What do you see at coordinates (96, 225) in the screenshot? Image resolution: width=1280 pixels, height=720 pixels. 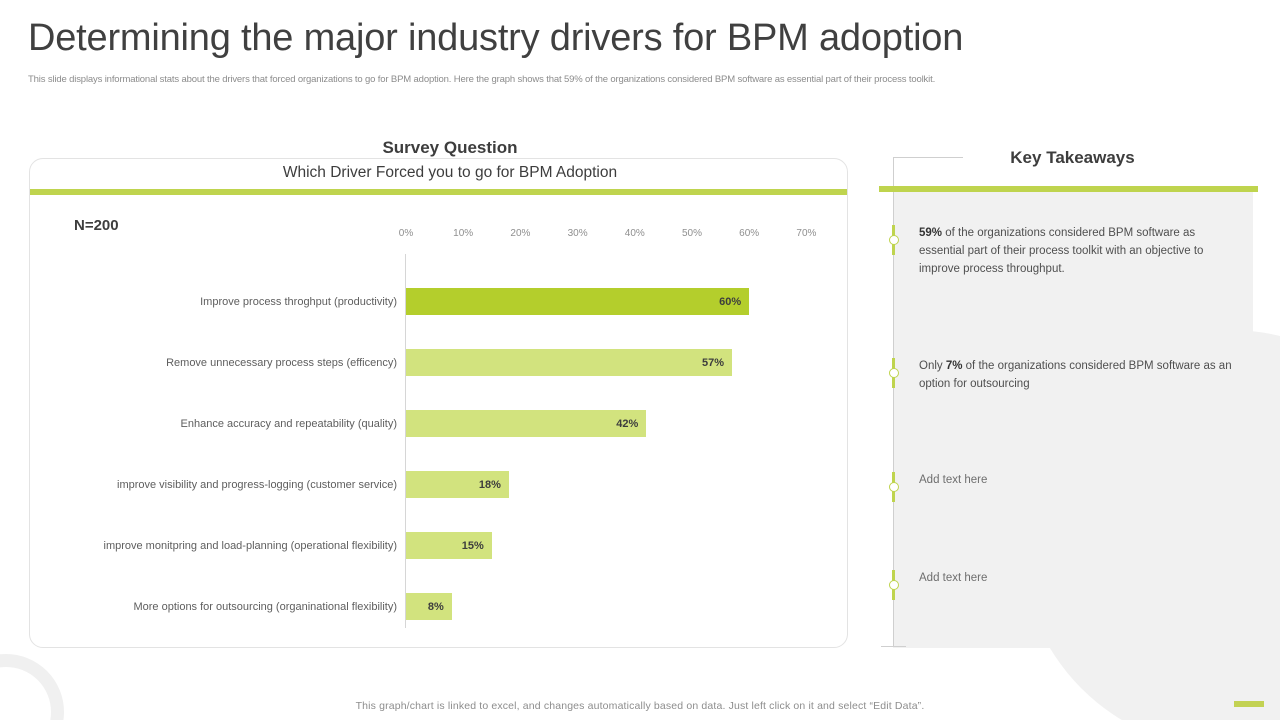 I see `sample-size-label: N=200` at bounding box center [96, 225].